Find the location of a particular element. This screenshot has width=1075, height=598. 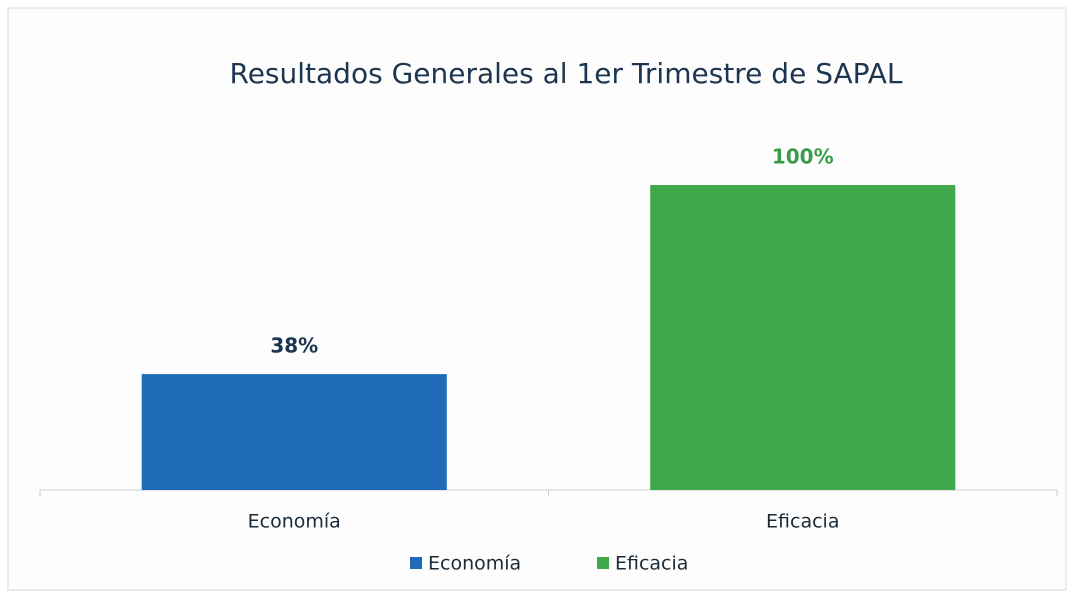

legend-label: Eficacia is located at coordinates (651, 564).